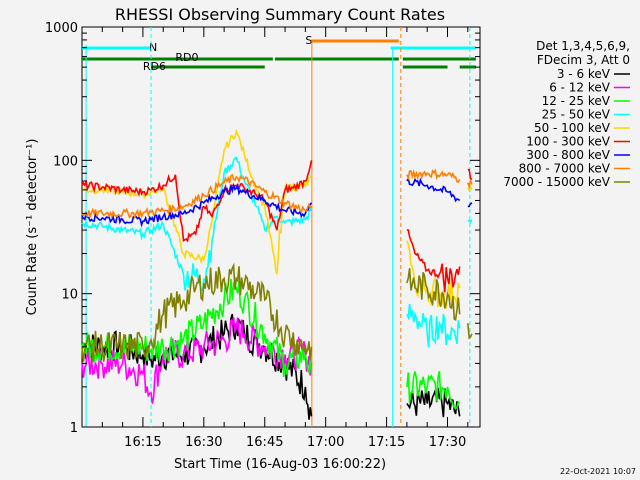 Image resolution: width=640 pixels, height=480 pixels. Describe the element at coordinates (572, 128) in the screenshot. I see `legend-label: 50 - 100 keV` at that location.